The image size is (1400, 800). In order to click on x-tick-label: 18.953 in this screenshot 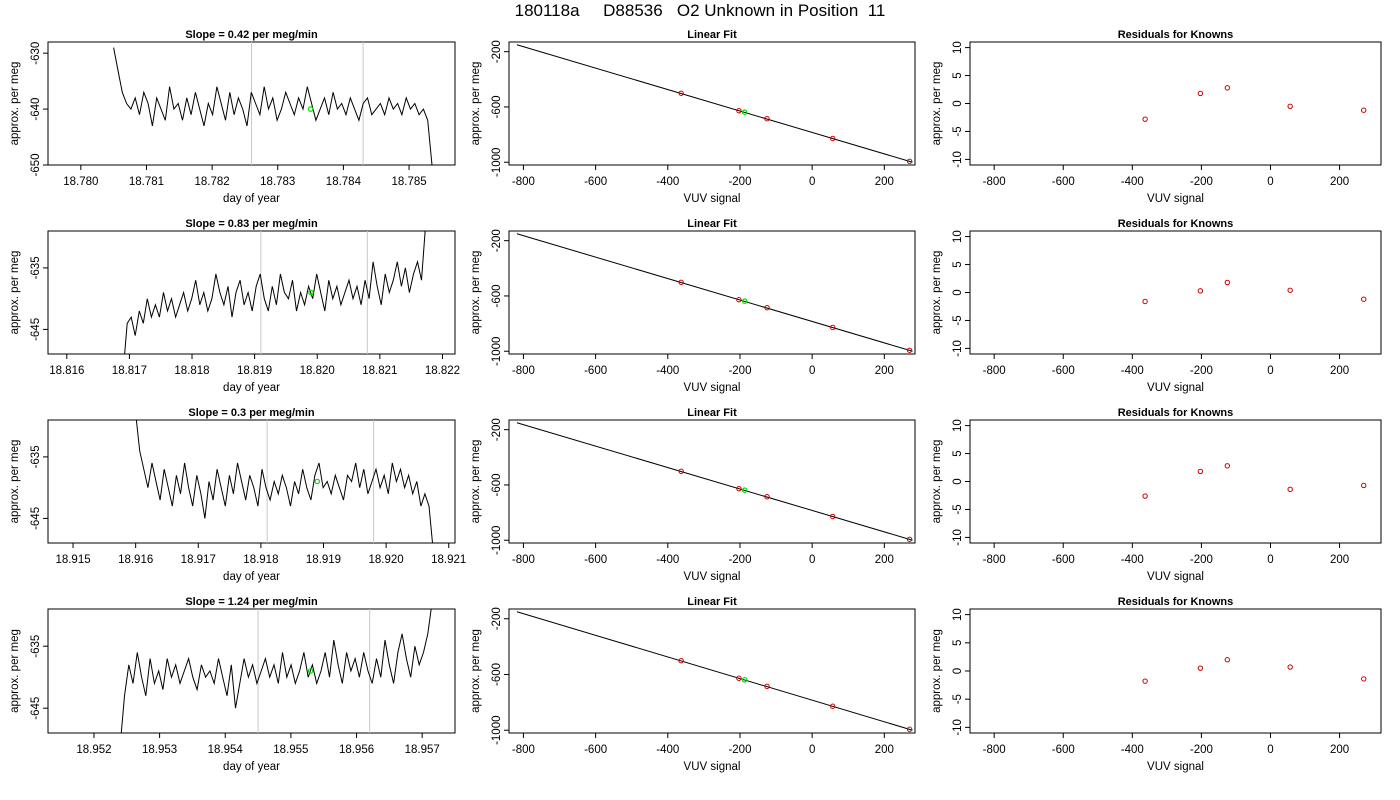, I will do `click(159, 750)`.